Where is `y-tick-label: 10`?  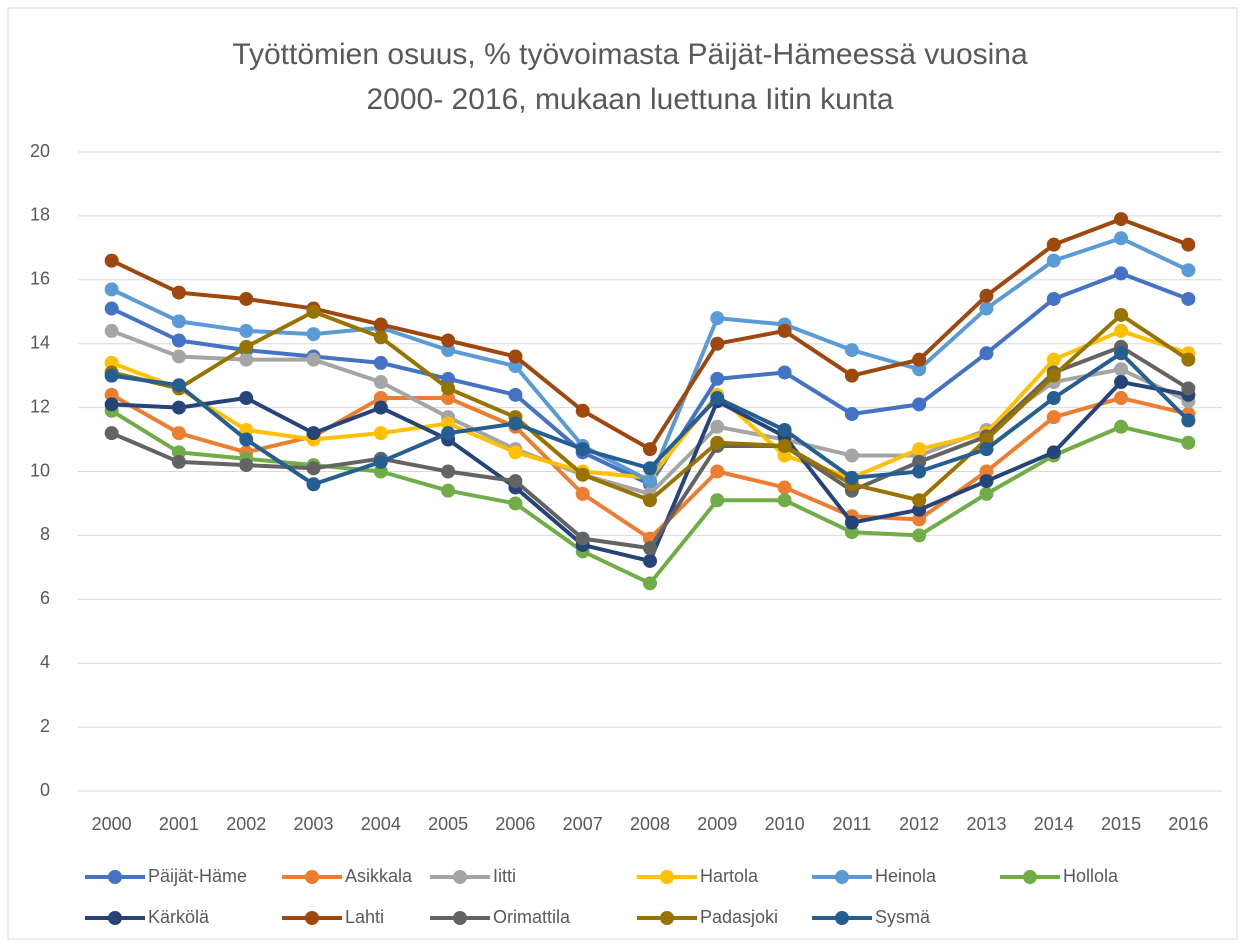
y-tick-label: 10 is located at coordinates (40, 470).